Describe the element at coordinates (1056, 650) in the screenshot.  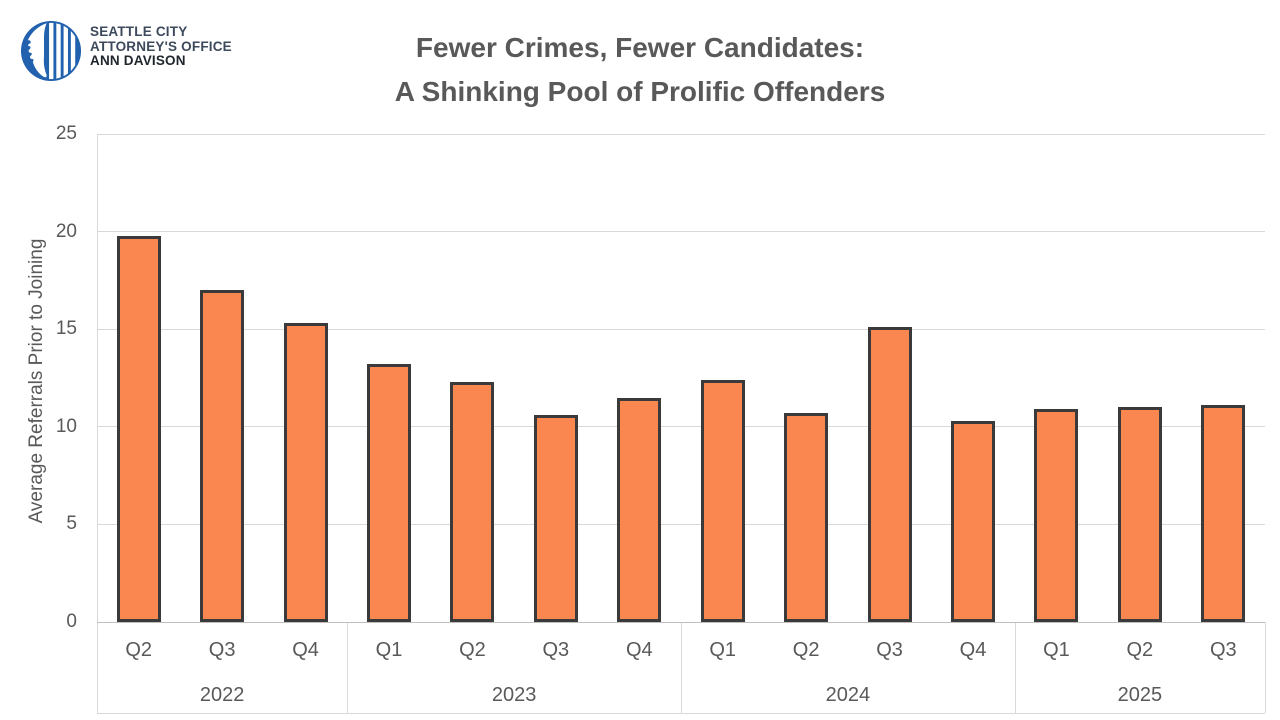
I see `x-label-2025-Q1: Q1` at that location.